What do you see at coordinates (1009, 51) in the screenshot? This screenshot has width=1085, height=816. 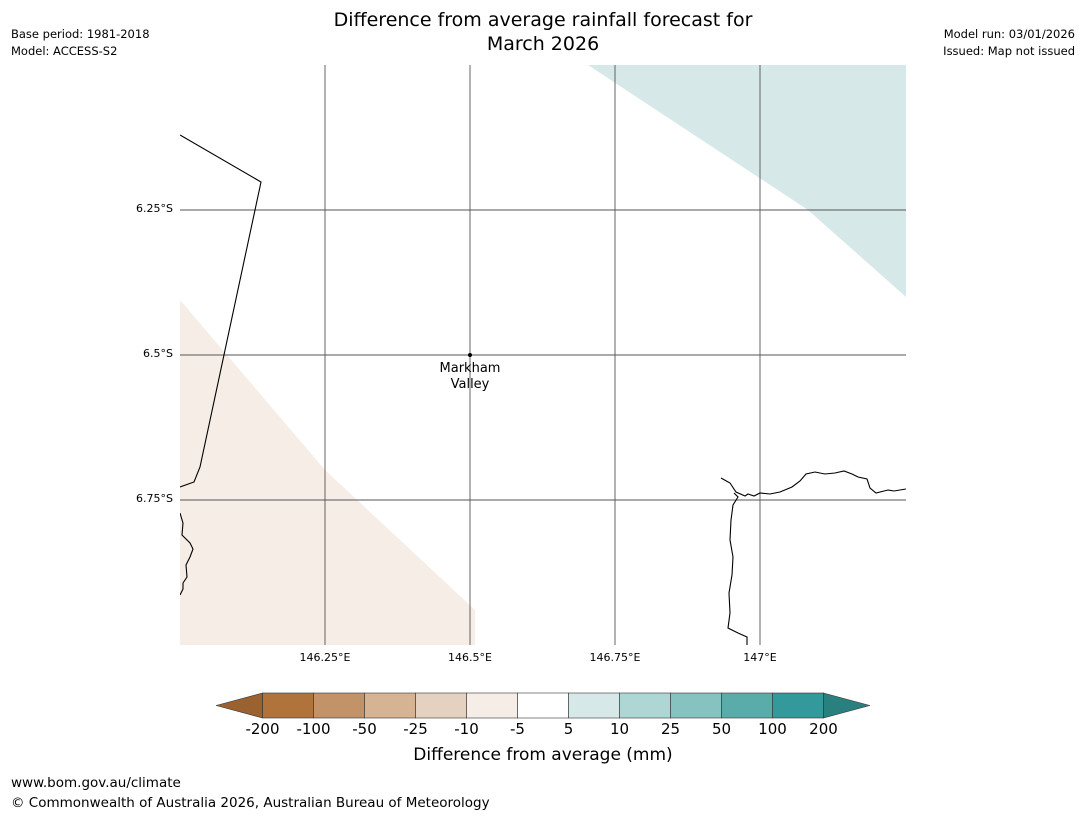 I see `issued-status: Issued: Map not issued` at bounding box center [1009, 51].